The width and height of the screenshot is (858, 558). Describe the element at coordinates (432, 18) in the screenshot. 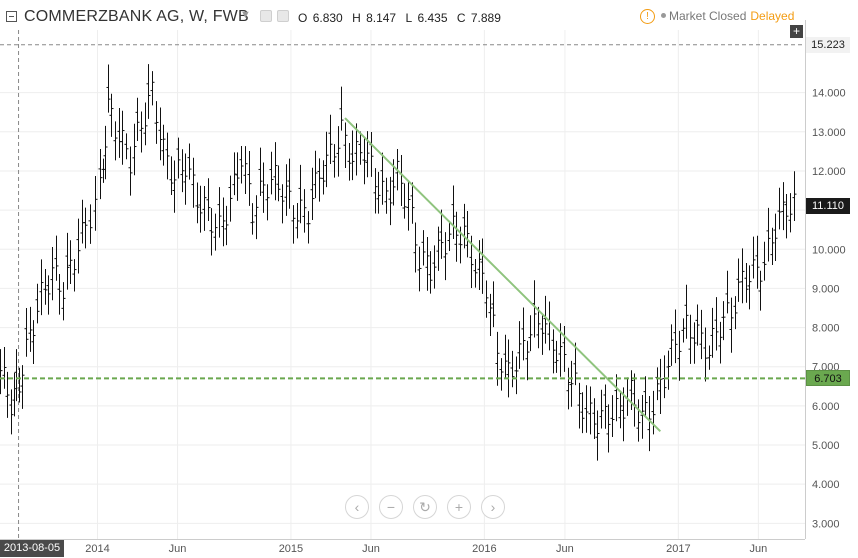

I see `low-value: 6.435` at that location.